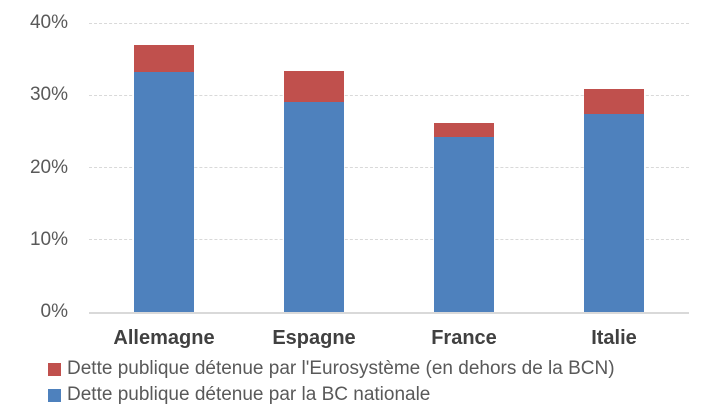  What do you see at coordinates (314, 206) in the screenshot?
I see `bar-segment-bcn-espagne` at bounding box center [314, 206].